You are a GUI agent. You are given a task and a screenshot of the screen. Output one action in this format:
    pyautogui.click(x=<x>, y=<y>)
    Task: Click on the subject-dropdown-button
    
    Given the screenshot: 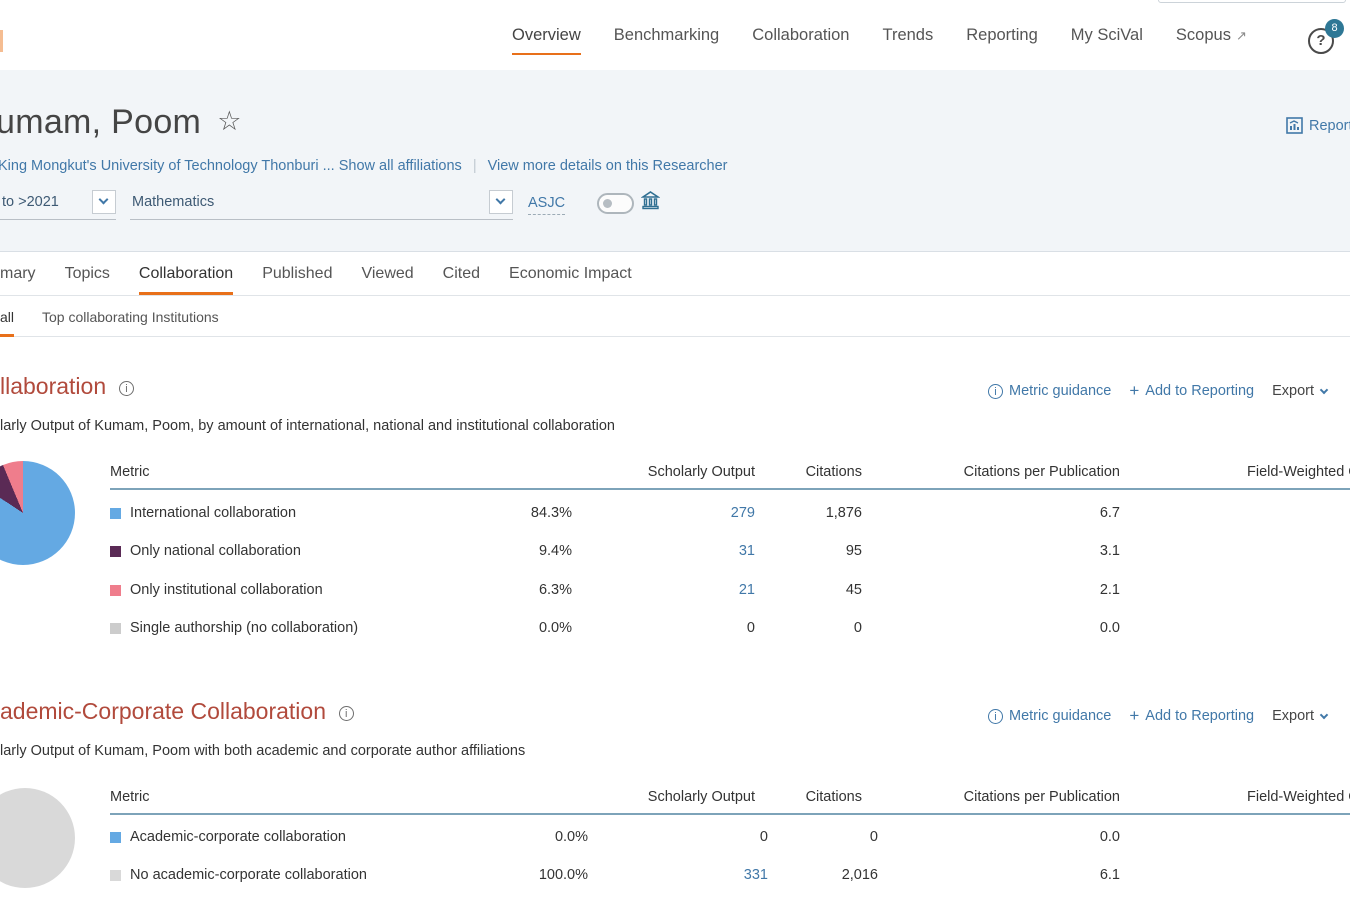 What is the action you would take?
    pyautogui.click(x=501, y=202)
    